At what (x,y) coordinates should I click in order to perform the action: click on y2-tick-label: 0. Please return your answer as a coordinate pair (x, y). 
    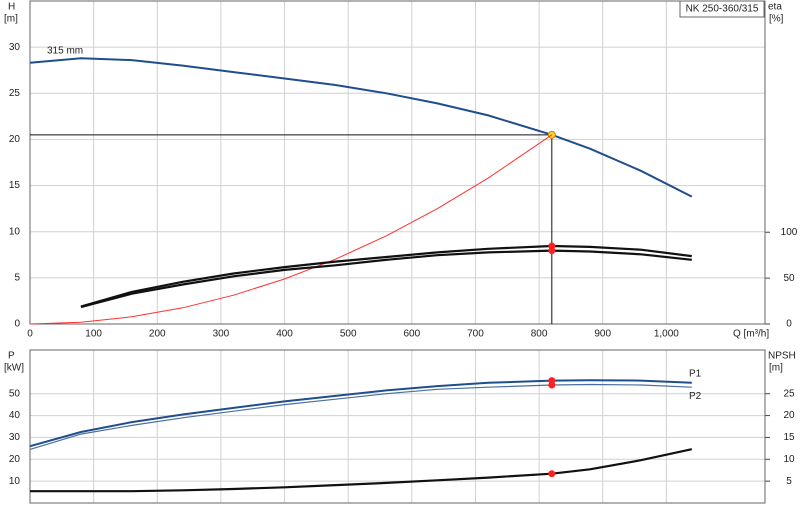
    Looking at the image, I should click on (789, 324).